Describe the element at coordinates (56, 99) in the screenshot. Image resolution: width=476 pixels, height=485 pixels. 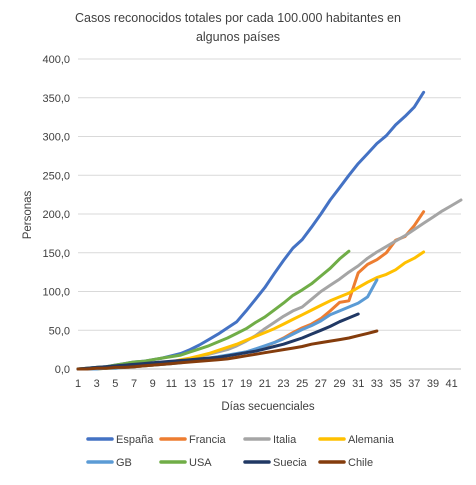
I see `y-tick-label: 350,0` at that location.